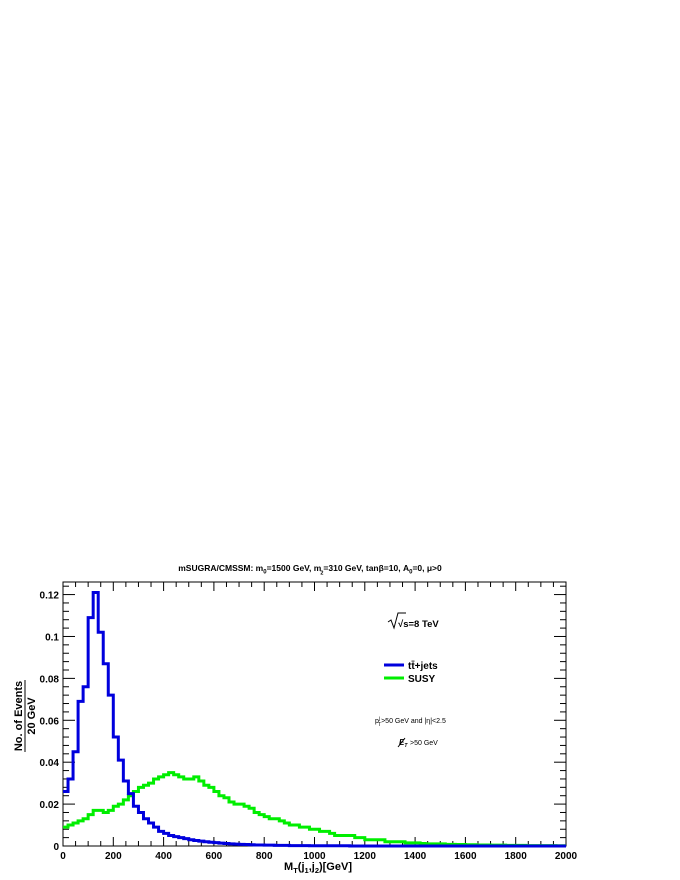  Describe the element at coordinates (415, 856) in the screenshot. I see `x-tick-label: 1400` at that location.